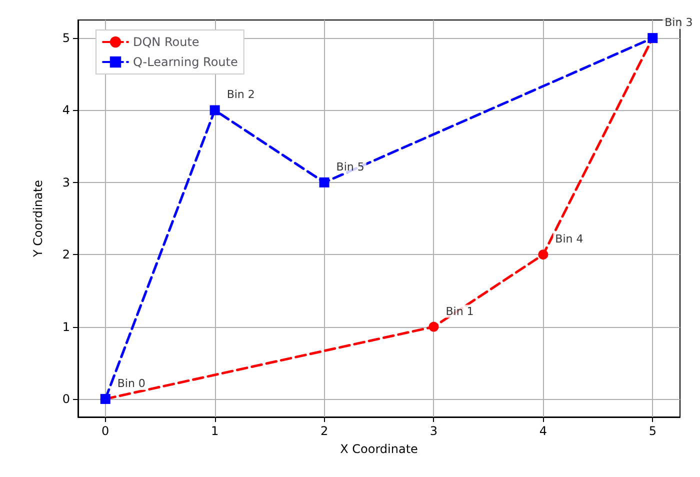  Describe the element at coordinates (350, 167) in the screenshot. I see `annotation: Bin 5` at that location.